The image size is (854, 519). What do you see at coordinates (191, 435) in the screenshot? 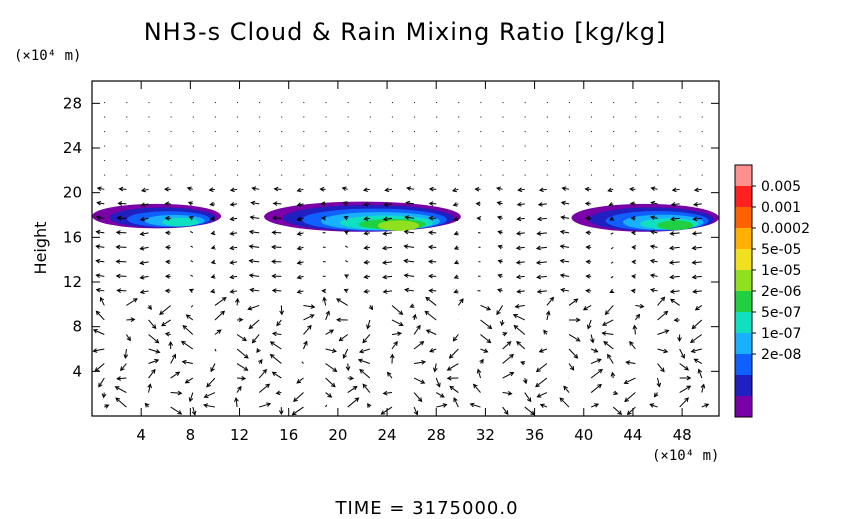
I see `x-tick-label: 8` at bounding box center [191, 435].